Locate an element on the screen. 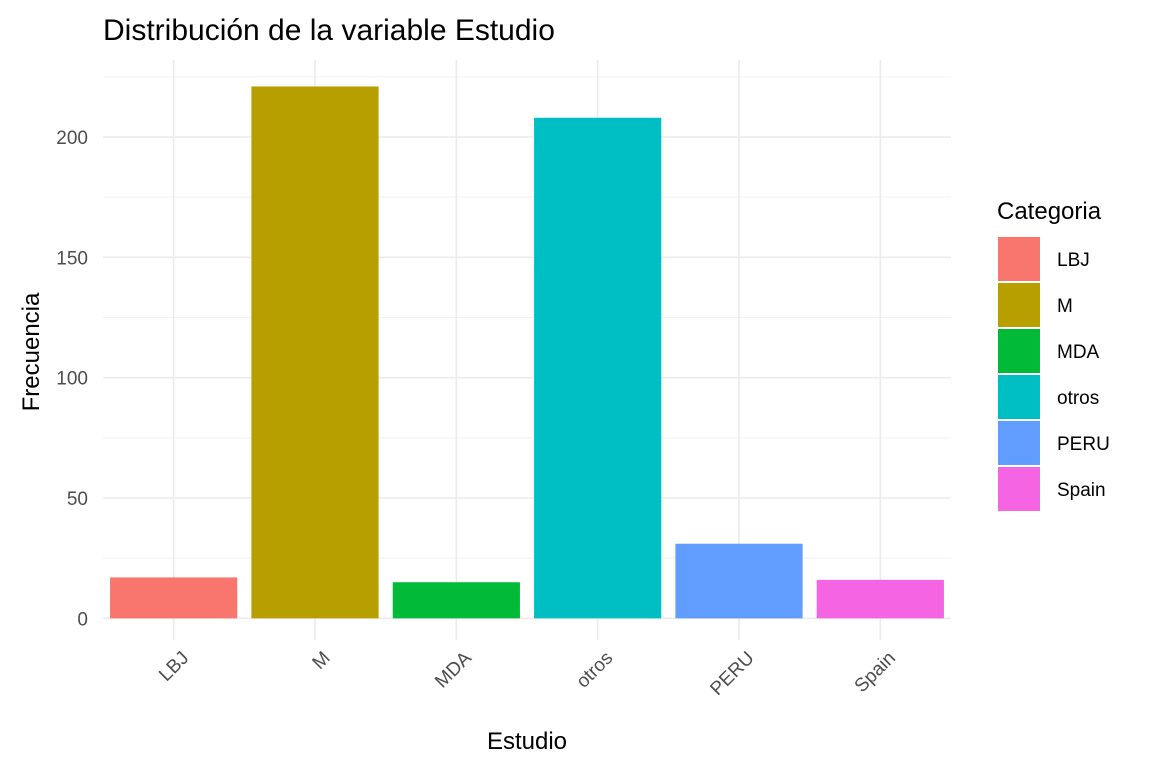 The image size is (1152, 773). legend-label: PERU is located at coordinates (1083, 444).